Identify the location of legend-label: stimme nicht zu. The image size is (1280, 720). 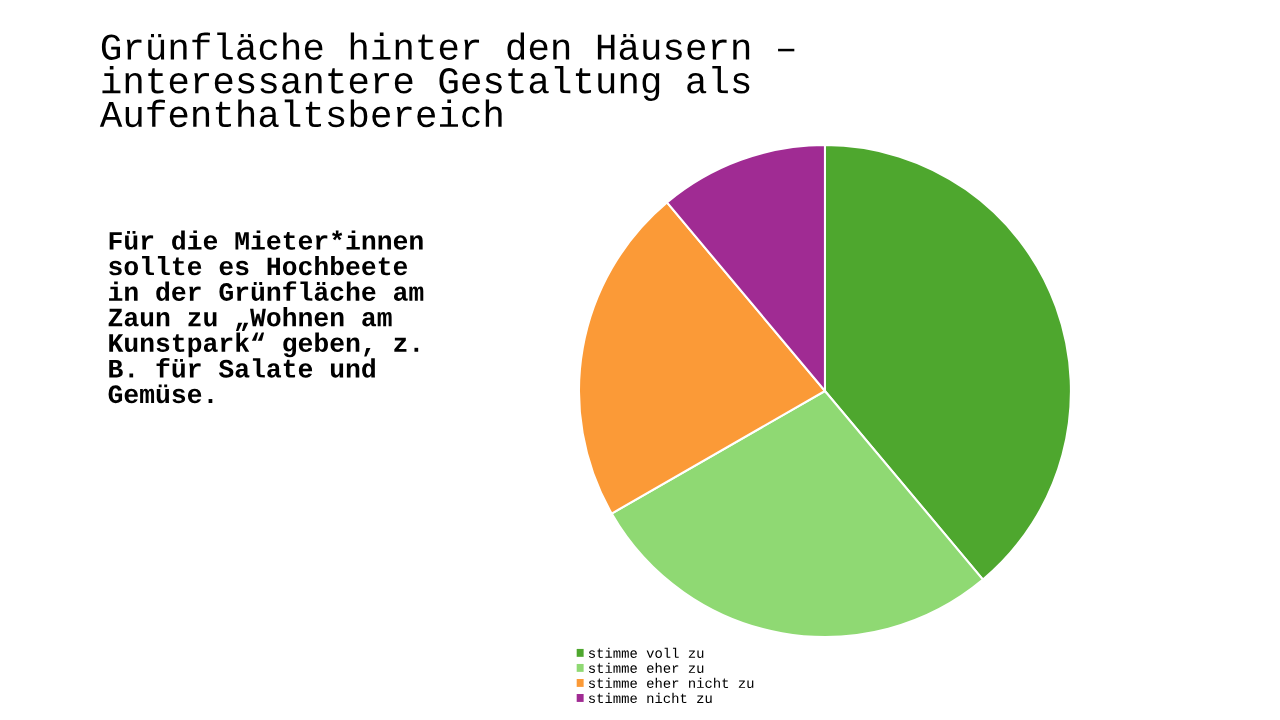
(650, 698).